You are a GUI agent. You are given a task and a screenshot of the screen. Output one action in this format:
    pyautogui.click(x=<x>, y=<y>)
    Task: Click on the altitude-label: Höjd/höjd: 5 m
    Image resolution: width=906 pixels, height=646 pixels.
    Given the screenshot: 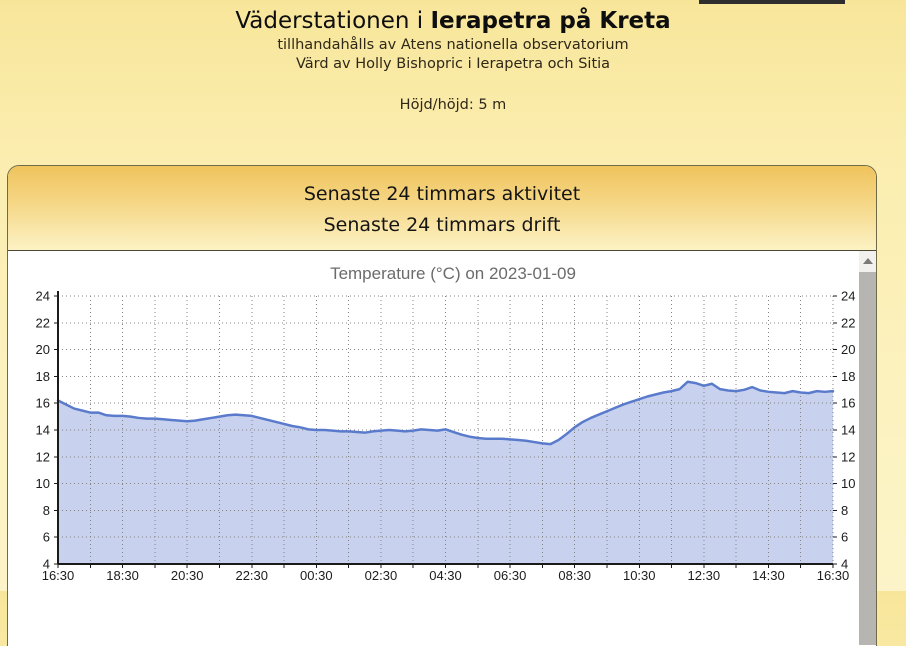 What is the action you would take?
    pyautogui.click(x=453, y=105)
    